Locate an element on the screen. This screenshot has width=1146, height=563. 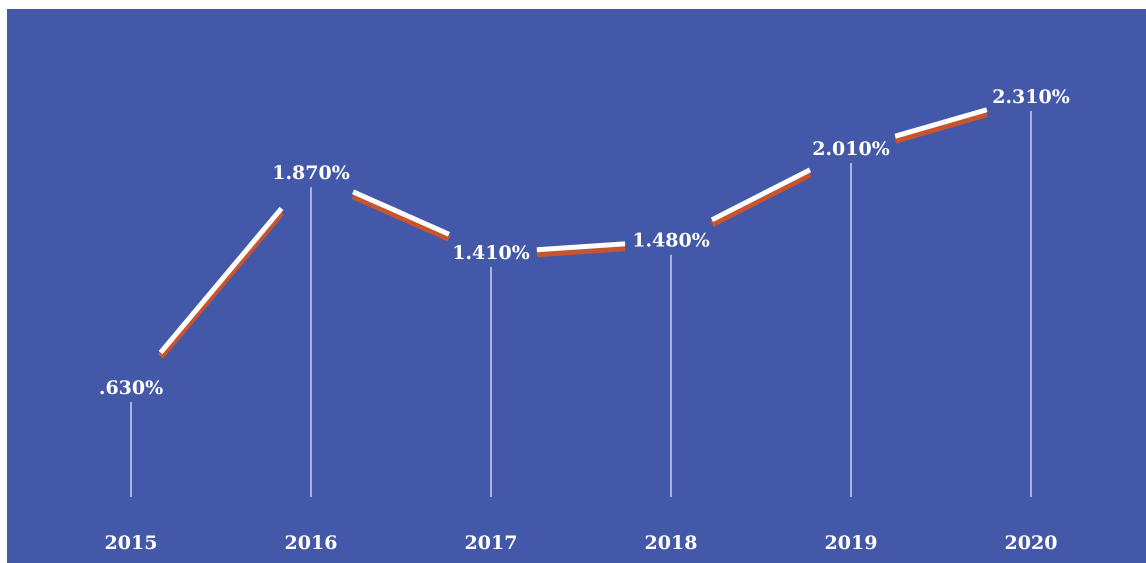
x-tick-label-2019: 2019 is located at coordinates (851, 543).